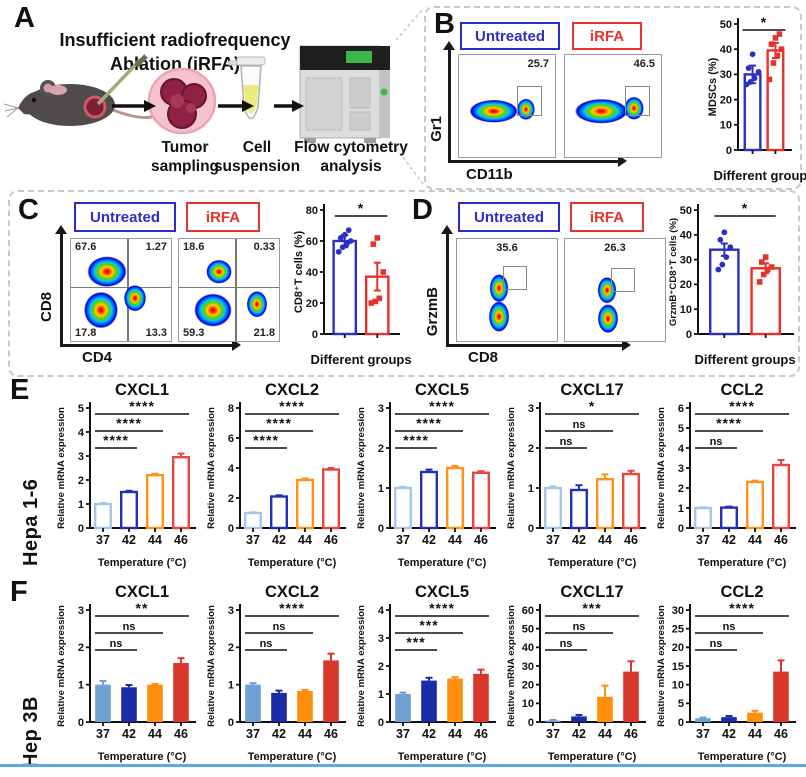 The width and height of the screenshot is (806, 777). Describe the element at coordinates (194, 247) in the screenshot. I see `quad-value-tl: 18.6` at that location.